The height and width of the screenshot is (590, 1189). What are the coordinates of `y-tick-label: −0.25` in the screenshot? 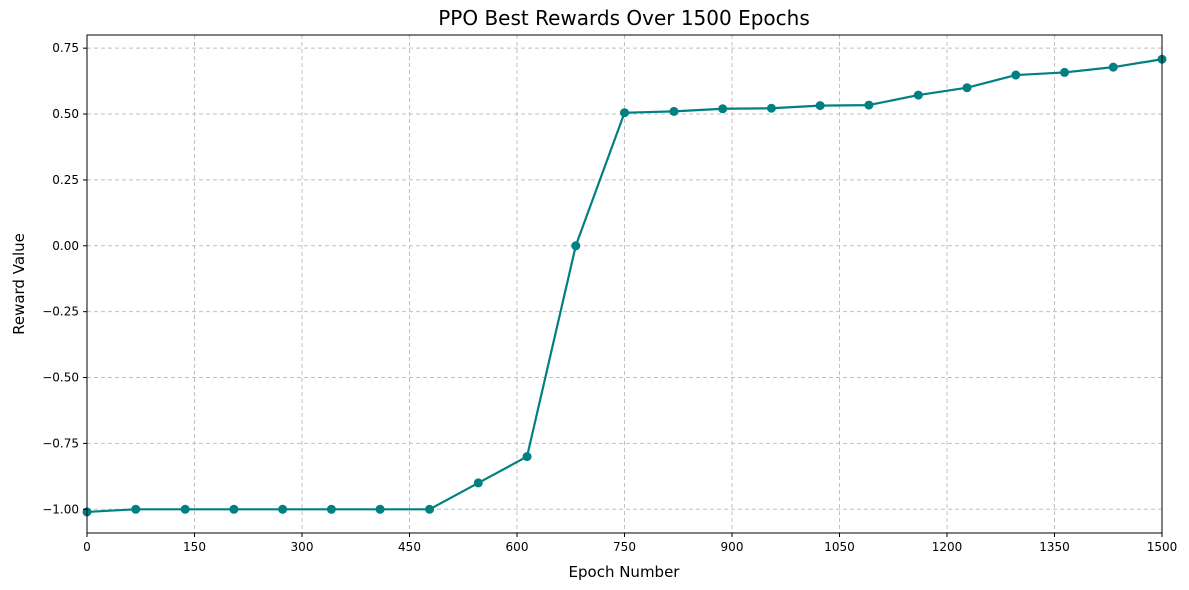 It's located at (60, 312).